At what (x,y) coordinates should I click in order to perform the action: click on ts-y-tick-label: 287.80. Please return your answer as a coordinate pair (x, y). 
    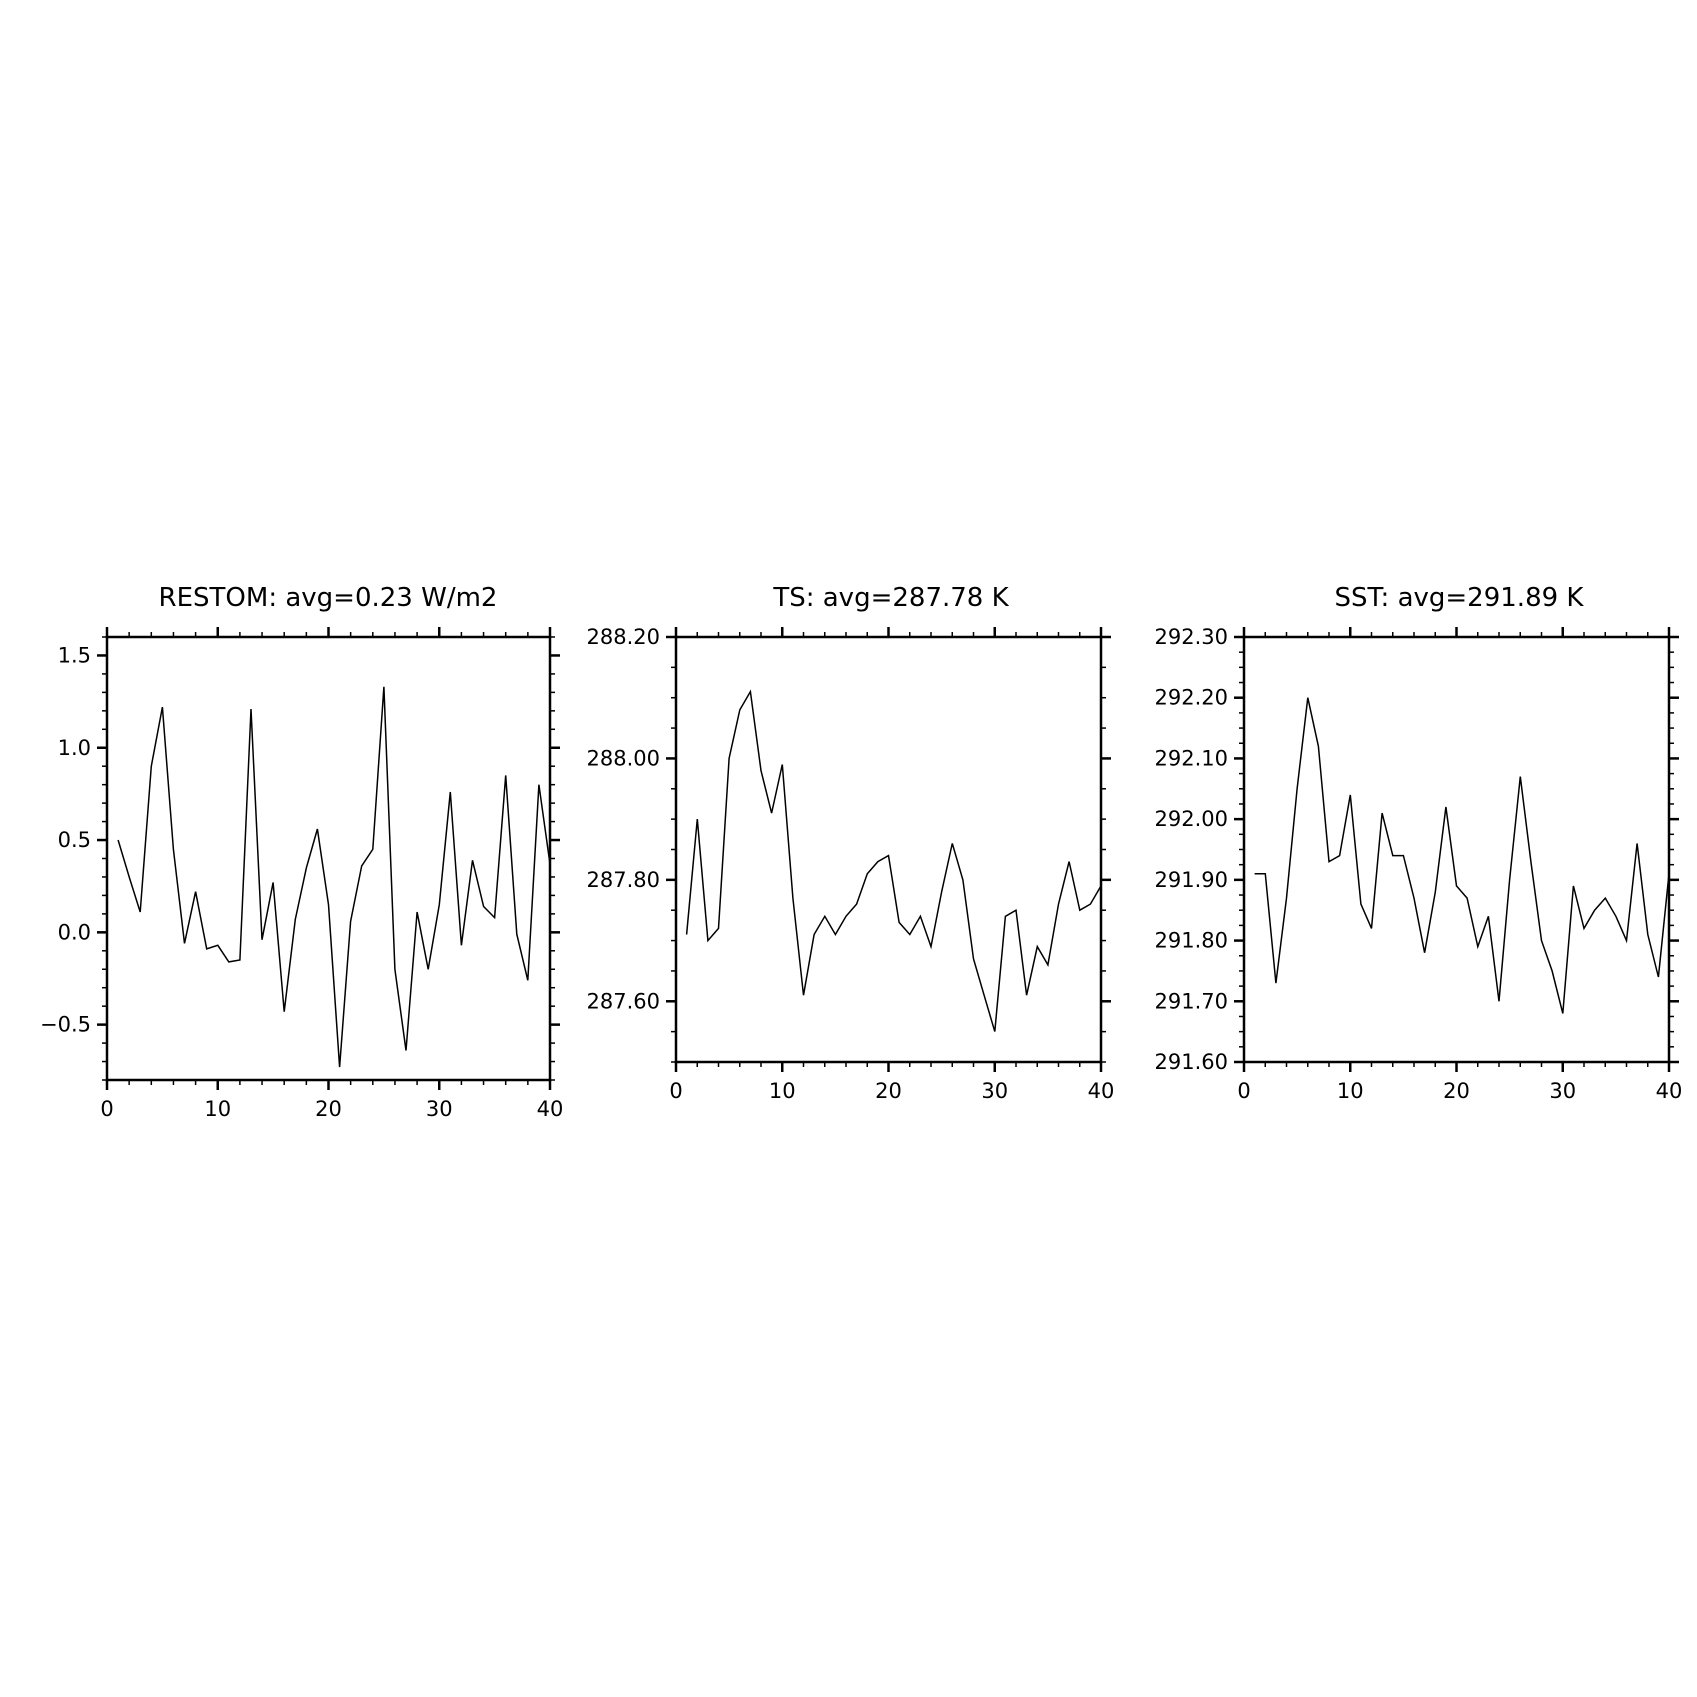
    Looking at the image, I should click on (623, 880).